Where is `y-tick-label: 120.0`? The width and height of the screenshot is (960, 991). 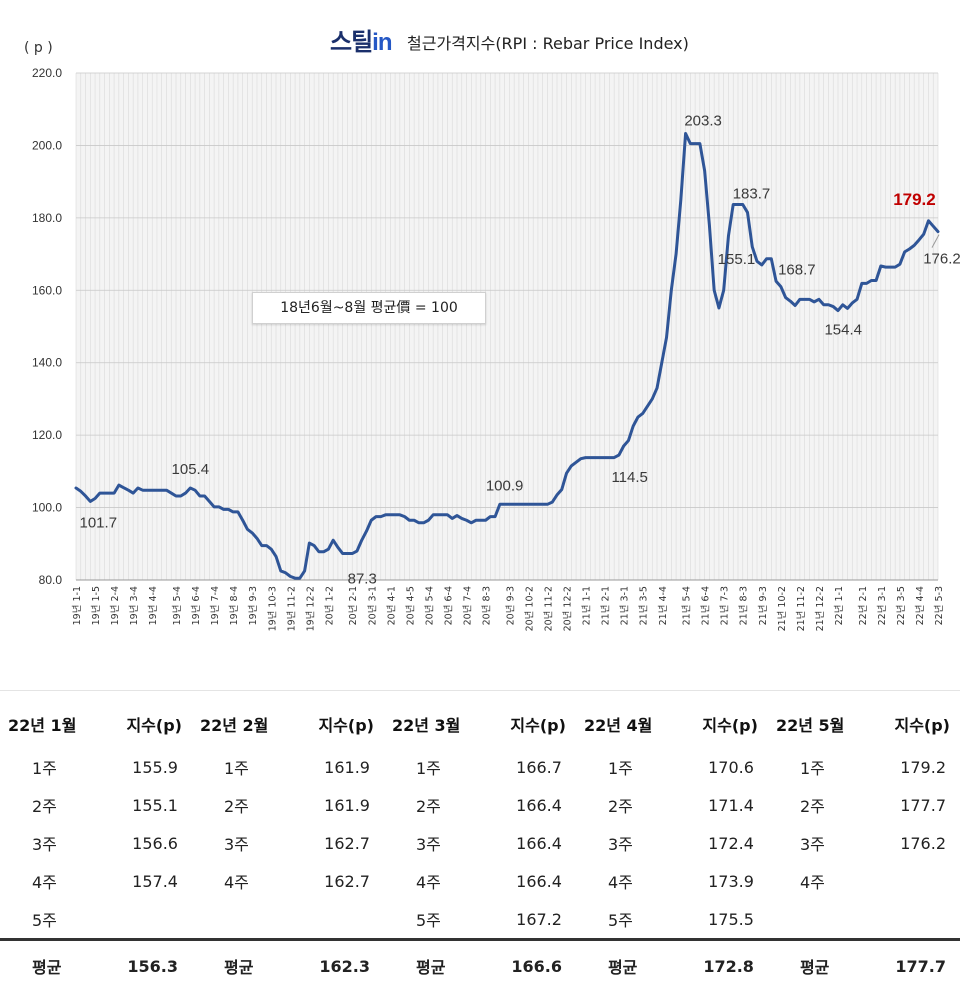
y-tick-label: 120.0 is located at coordinates (47, 435).